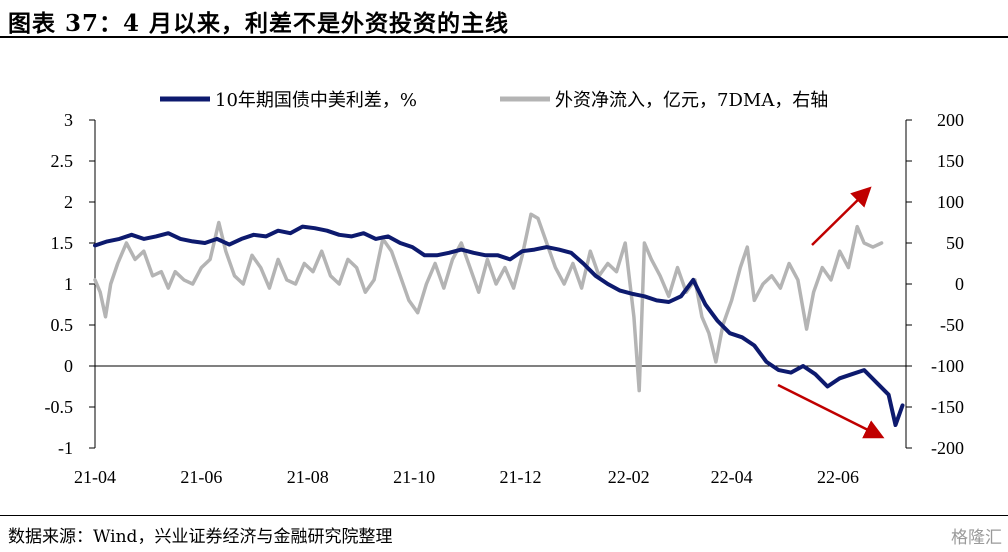 The height and width of the screenshot is (552, 1008). I want to click on right-tick-label: 100, so click(950, 202).